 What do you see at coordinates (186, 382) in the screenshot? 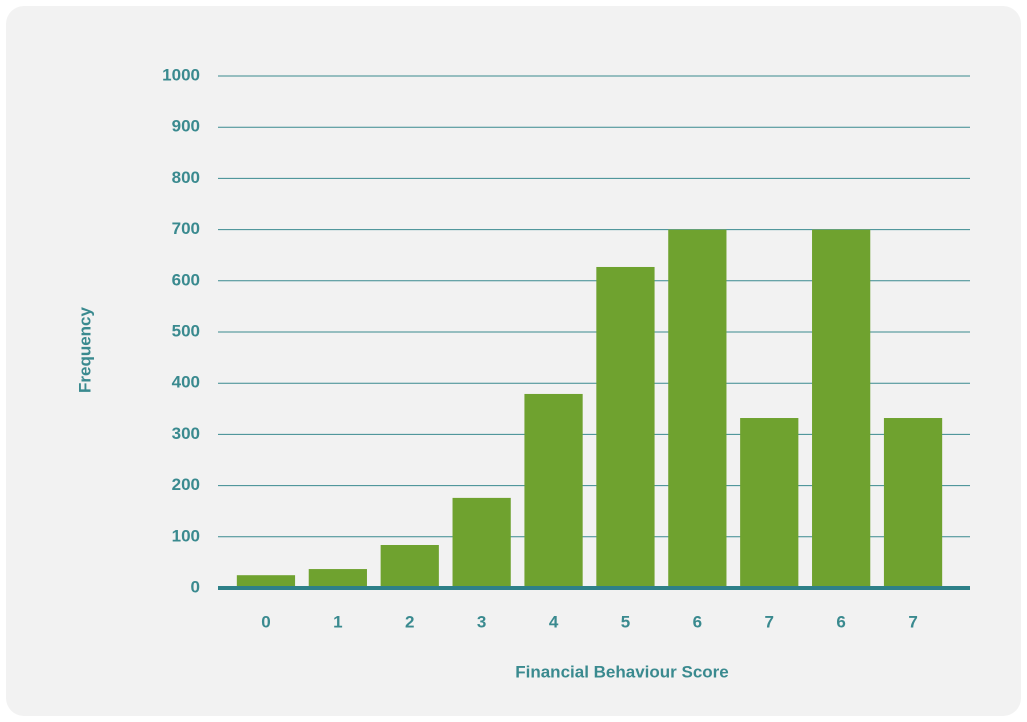
I see `y-tick-label: 400` at bounding box center [186, 382].